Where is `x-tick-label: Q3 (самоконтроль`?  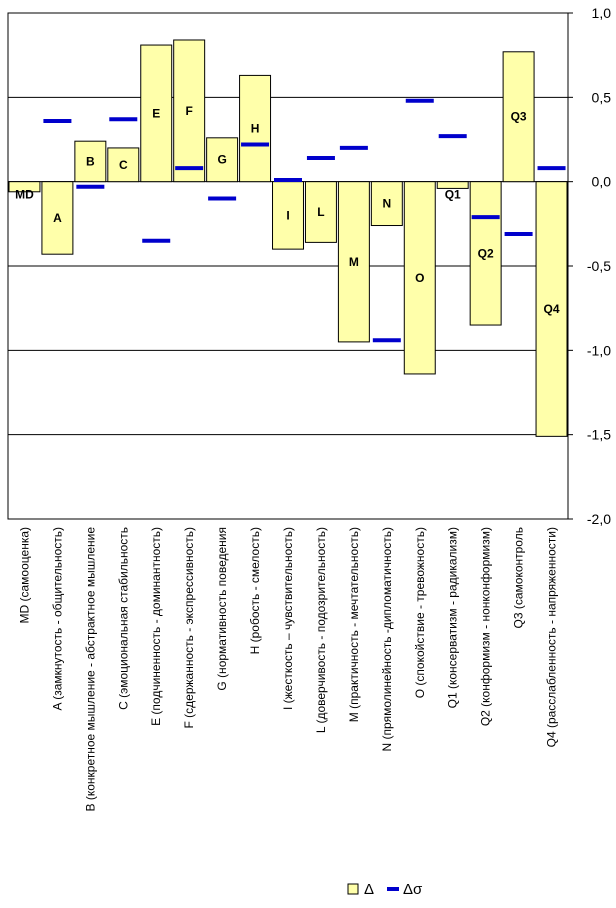
x-tick-label: Q3 (самоконтроль is located at coordinates (519, 577).